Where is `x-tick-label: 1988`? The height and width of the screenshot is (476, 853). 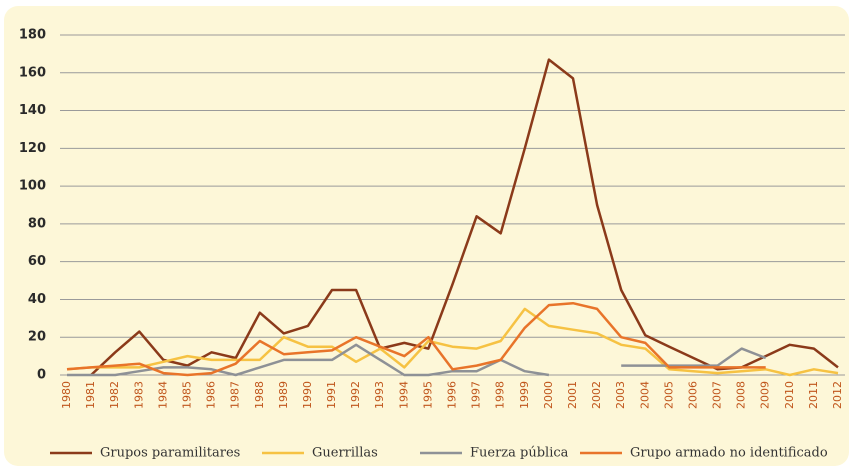 x-tick-label: 1988 is located at coordinates (259, 395).